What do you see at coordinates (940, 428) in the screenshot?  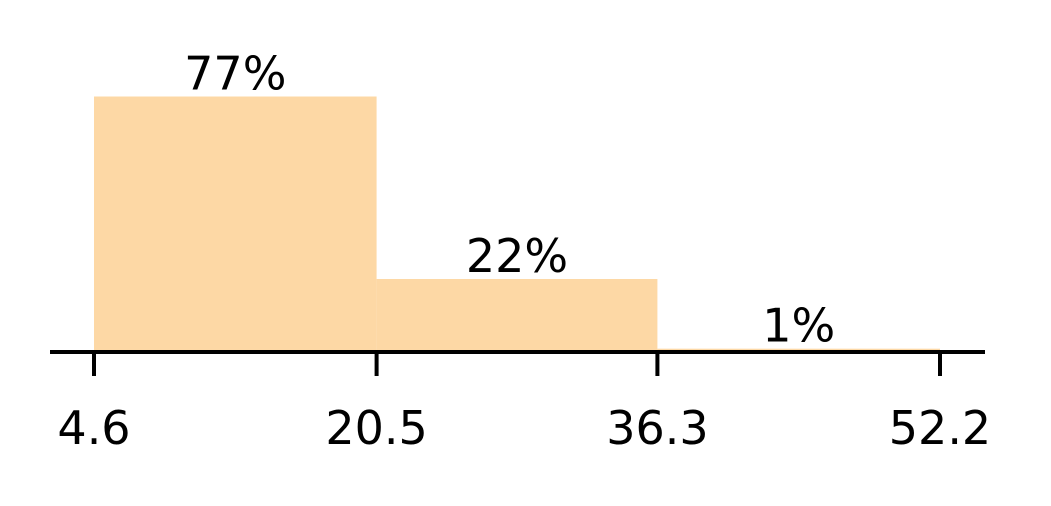 I see `x-tick-label: 52.2` at bounding box center [940, 428].